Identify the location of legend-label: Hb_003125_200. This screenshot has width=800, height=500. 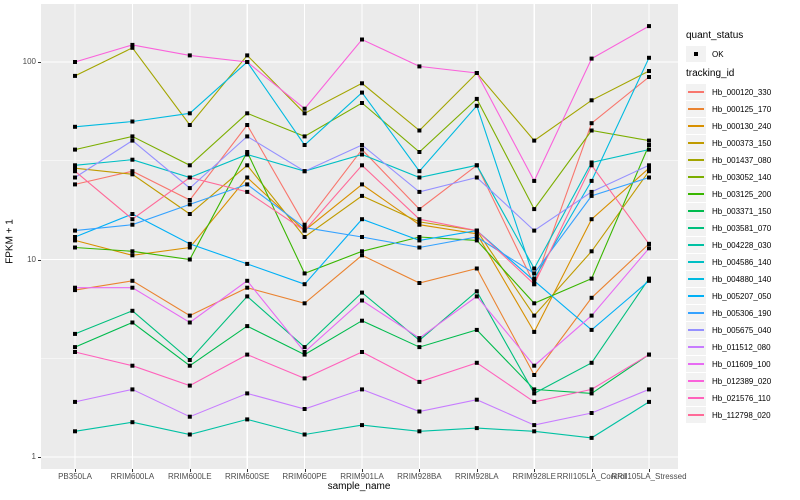
(742, 194).